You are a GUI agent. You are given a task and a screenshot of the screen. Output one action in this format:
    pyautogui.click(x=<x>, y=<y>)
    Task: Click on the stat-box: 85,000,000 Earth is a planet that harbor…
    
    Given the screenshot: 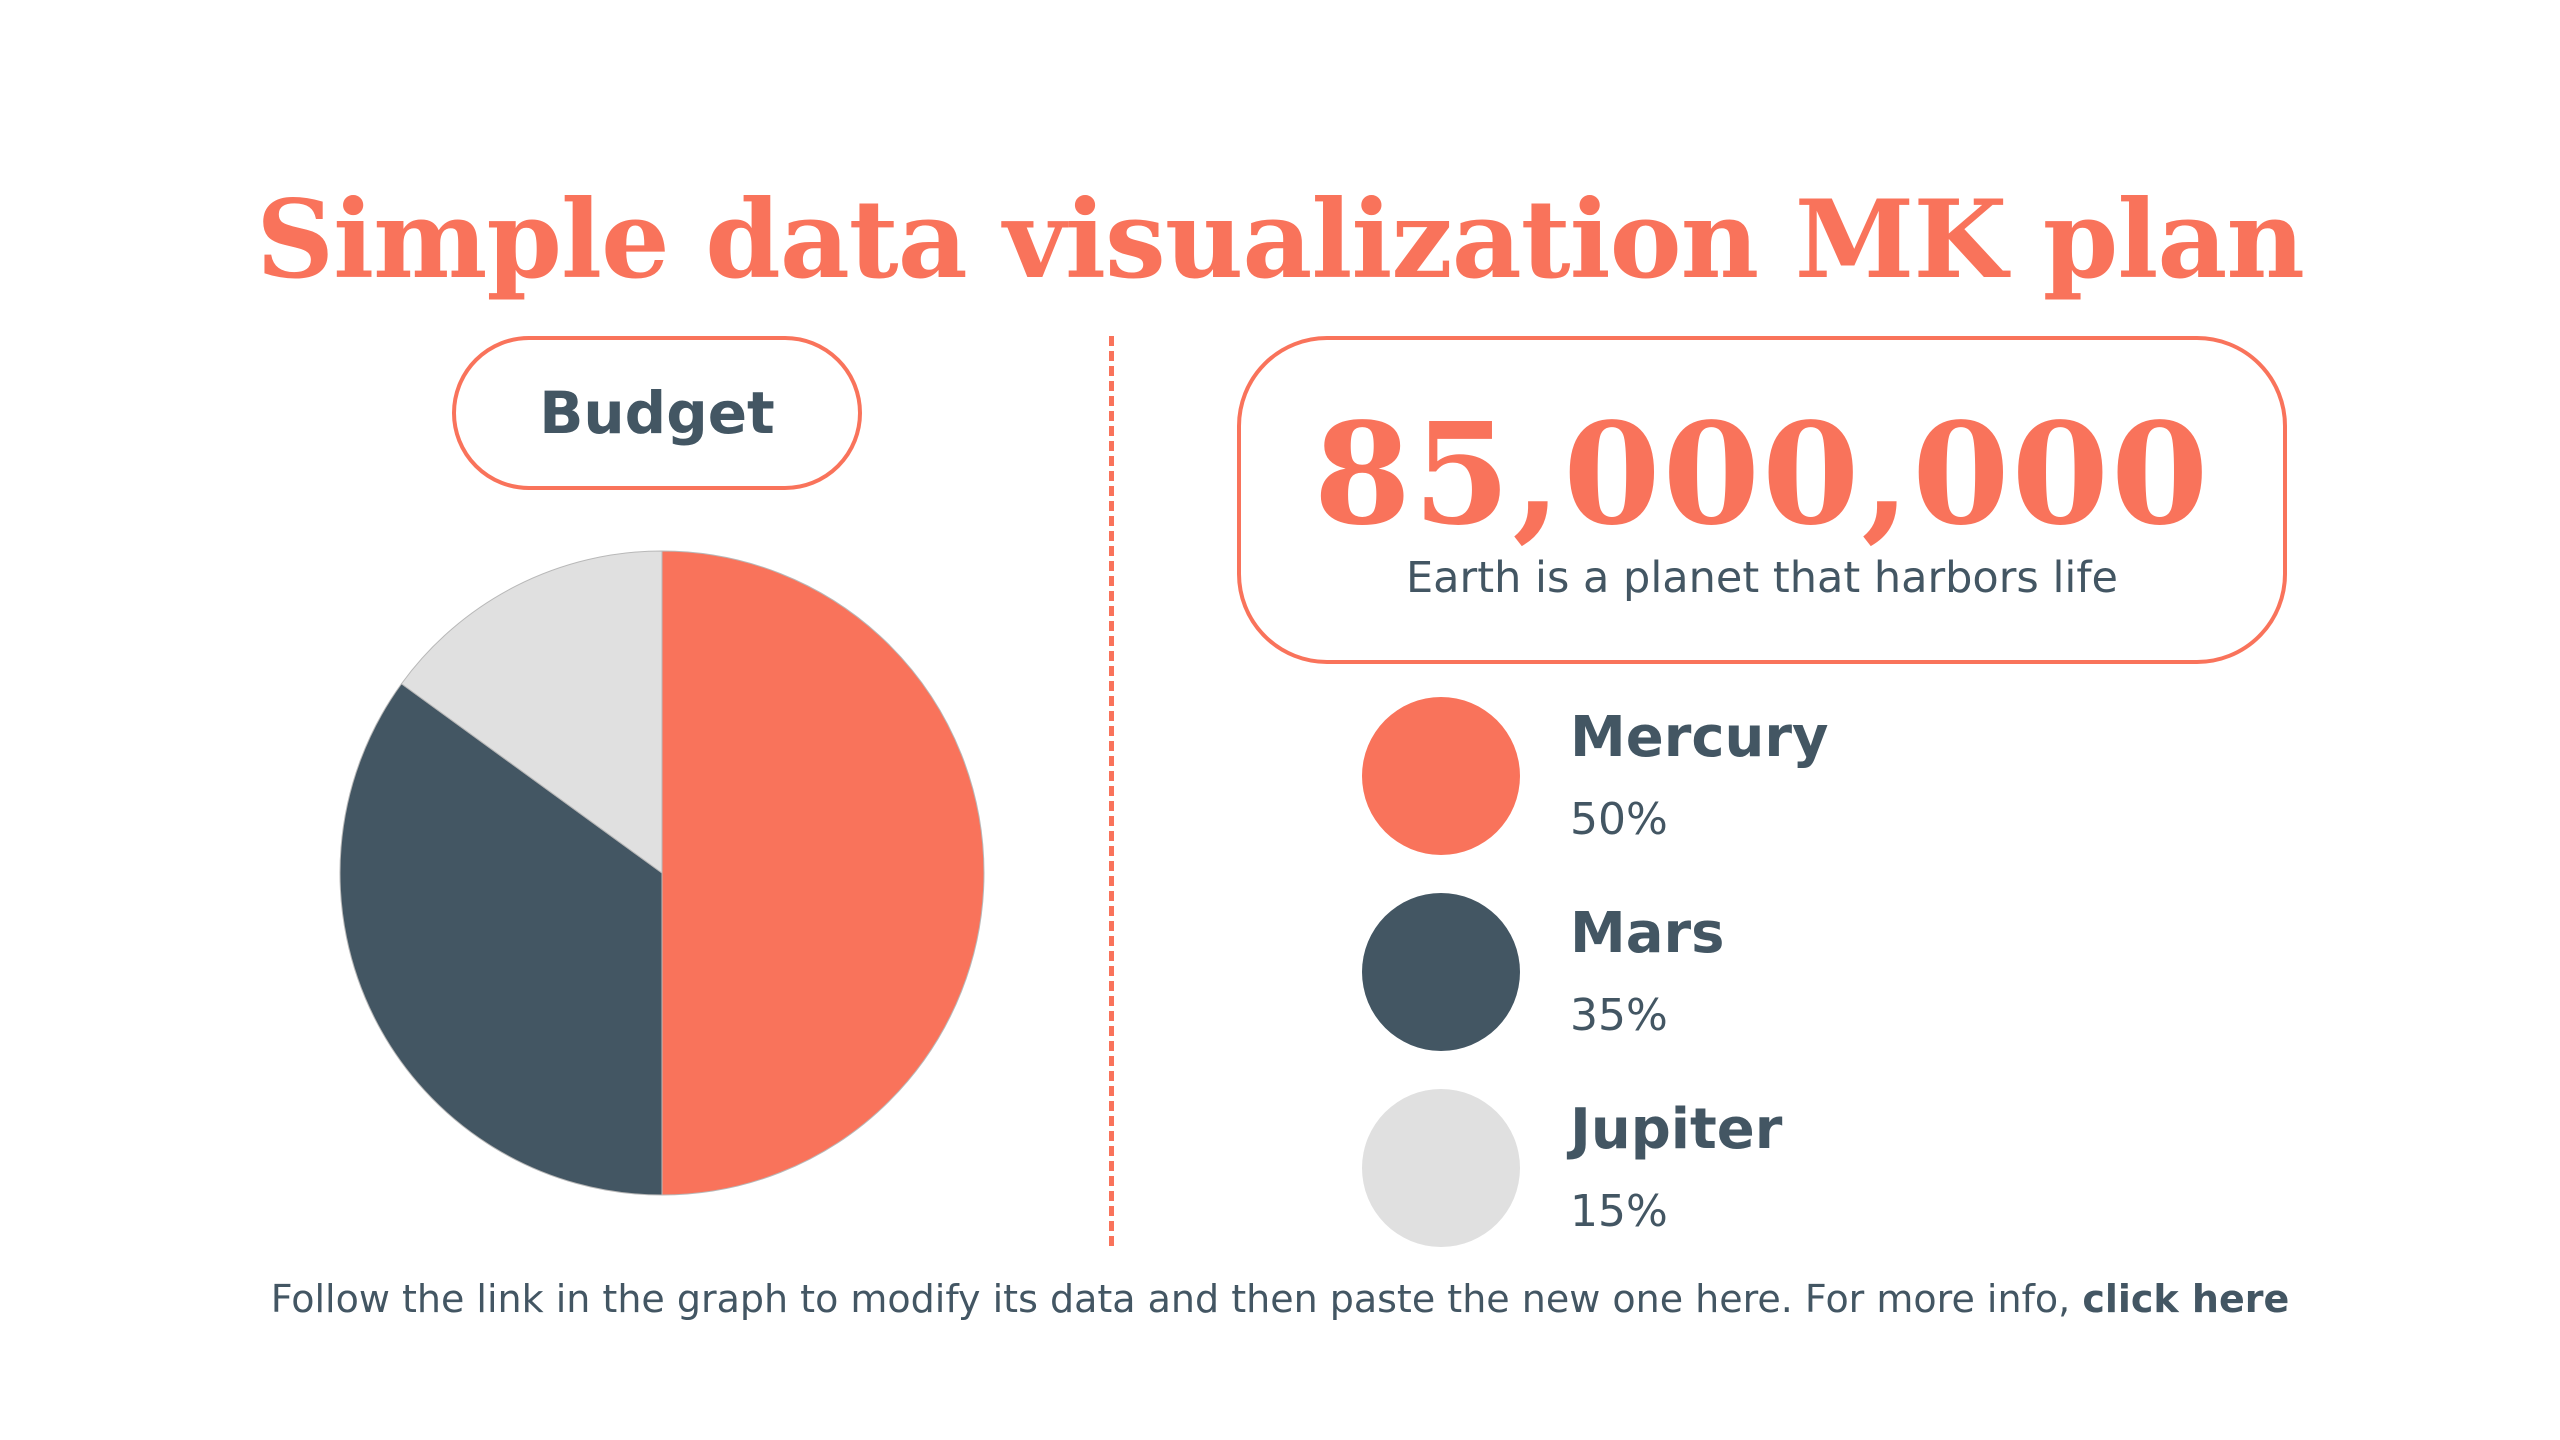 What is the action you would take?
    pyautogui.click(x=1762, y=500)
    